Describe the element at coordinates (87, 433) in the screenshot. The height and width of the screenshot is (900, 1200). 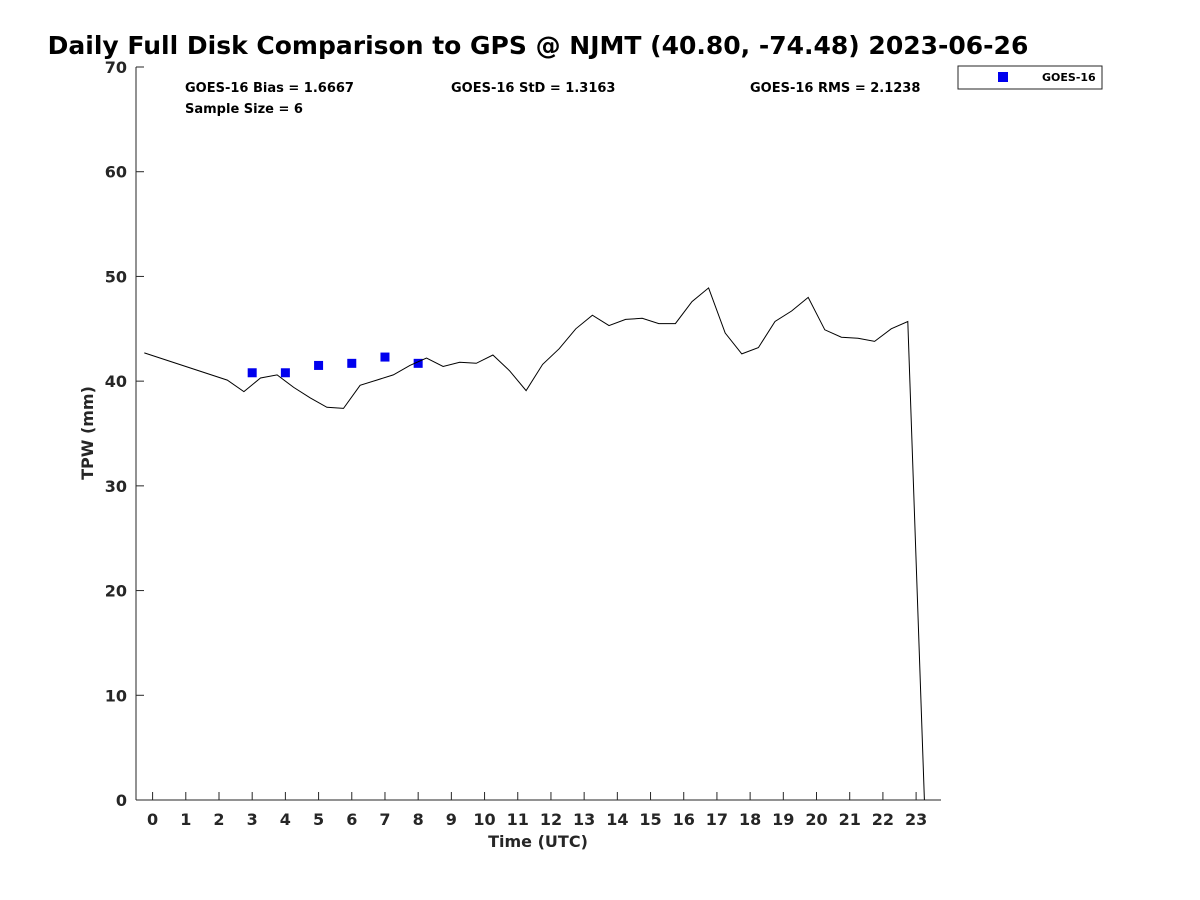
I see `y-axis-label: TPW (mm)` at that location.